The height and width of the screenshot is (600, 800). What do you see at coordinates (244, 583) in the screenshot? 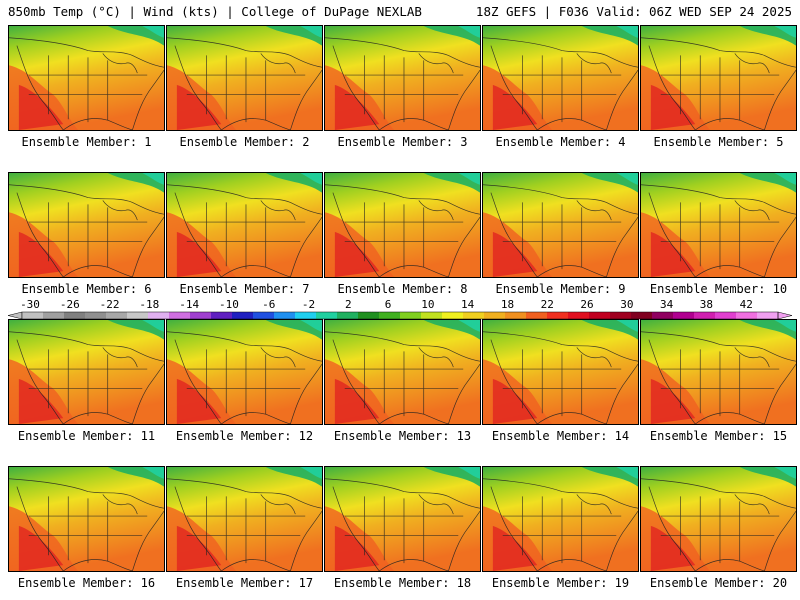
I see `ensemble-member-label: Ensemble Member: 17` at bounding box center [244, 583].